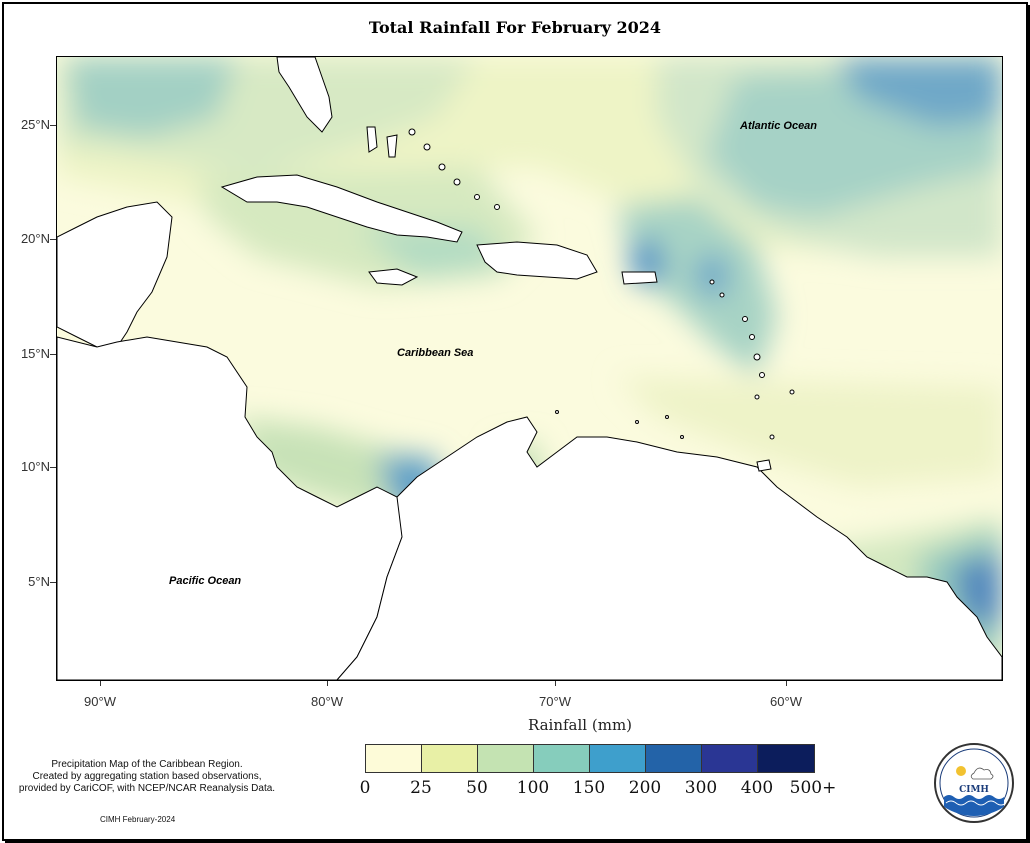  What do you see at coordinates (537, 260) in the screenshot?
I see `hispaniola` at bounding box center [537, 260].